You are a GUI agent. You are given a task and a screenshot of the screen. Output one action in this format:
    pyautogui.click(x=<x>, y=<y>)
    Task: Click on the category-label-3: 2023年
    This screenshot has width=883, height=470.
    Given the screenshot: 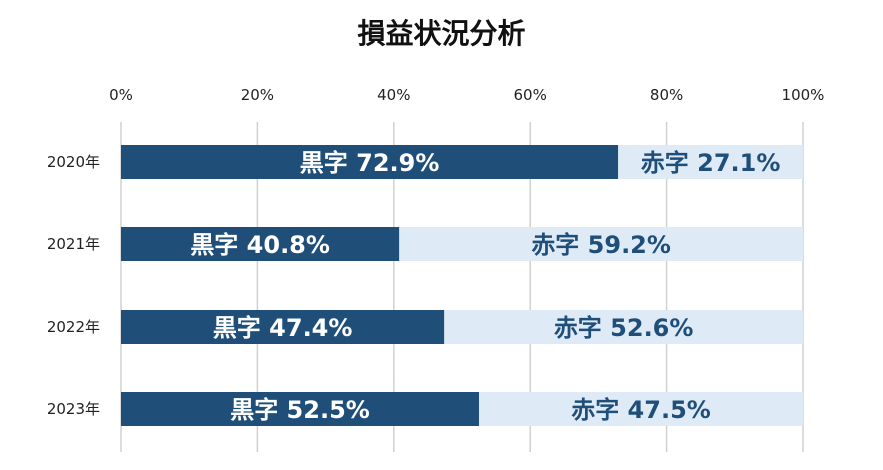 What is the action you would take?
    pyautogui.click(x=73, y=409)
    